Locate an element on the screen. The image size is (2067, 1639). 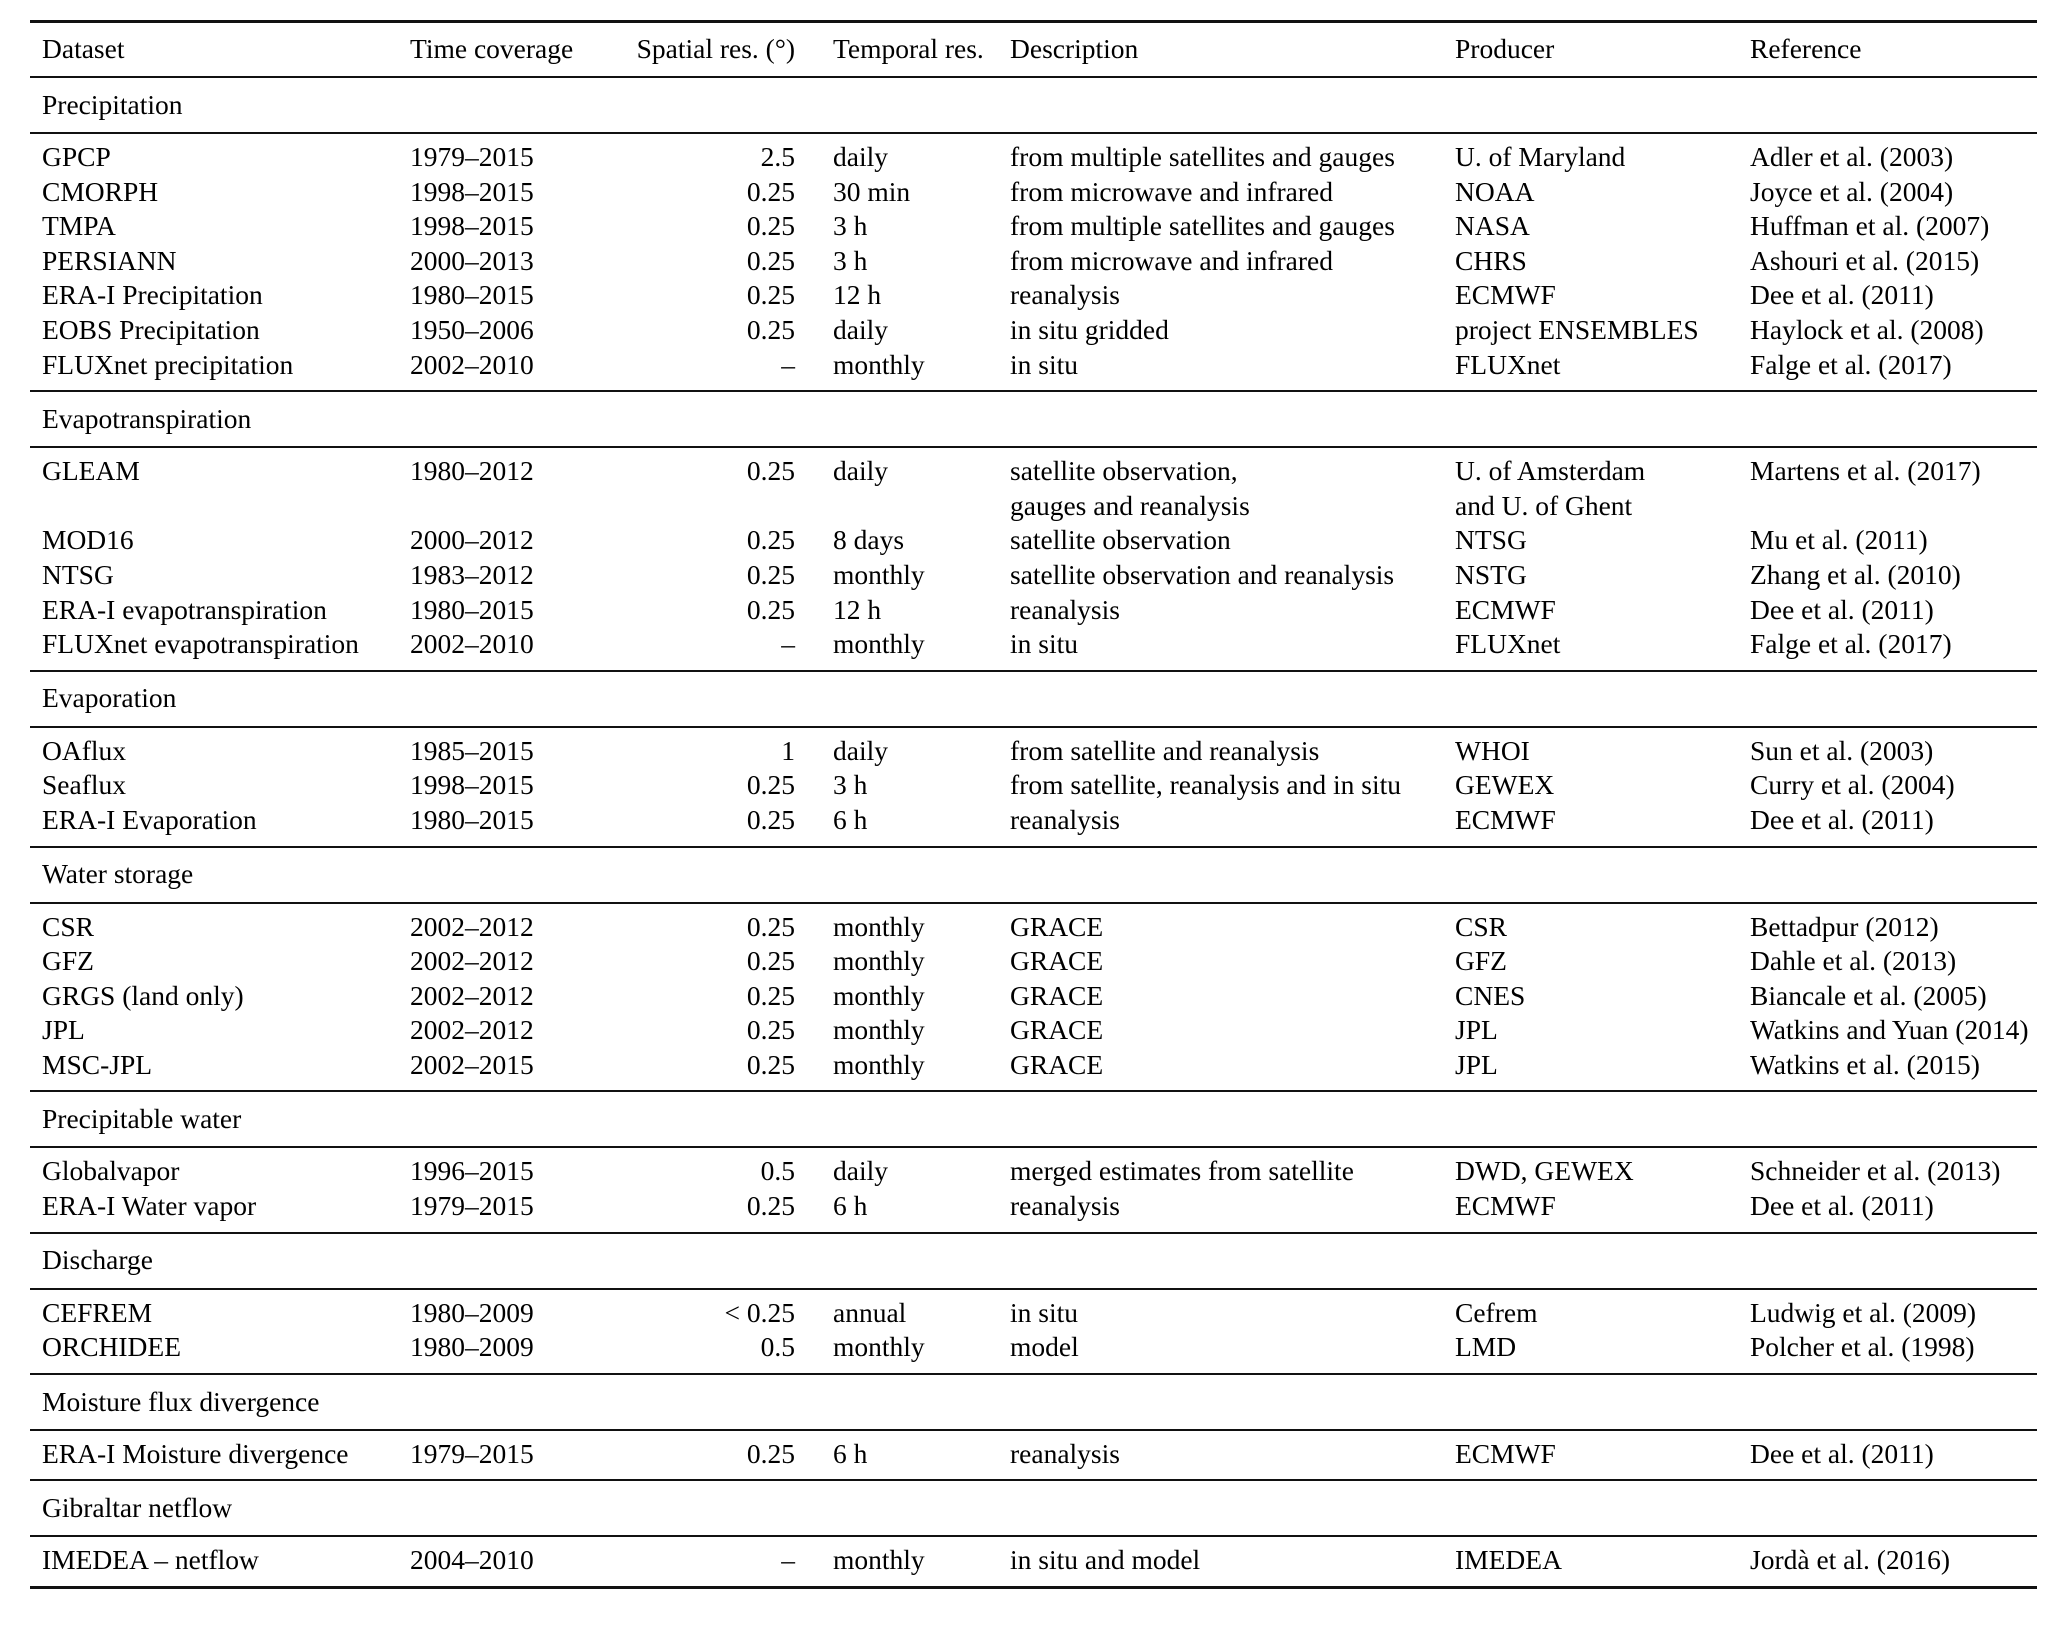
cell-producer: JPL is located at coordinates (1602, 1030).